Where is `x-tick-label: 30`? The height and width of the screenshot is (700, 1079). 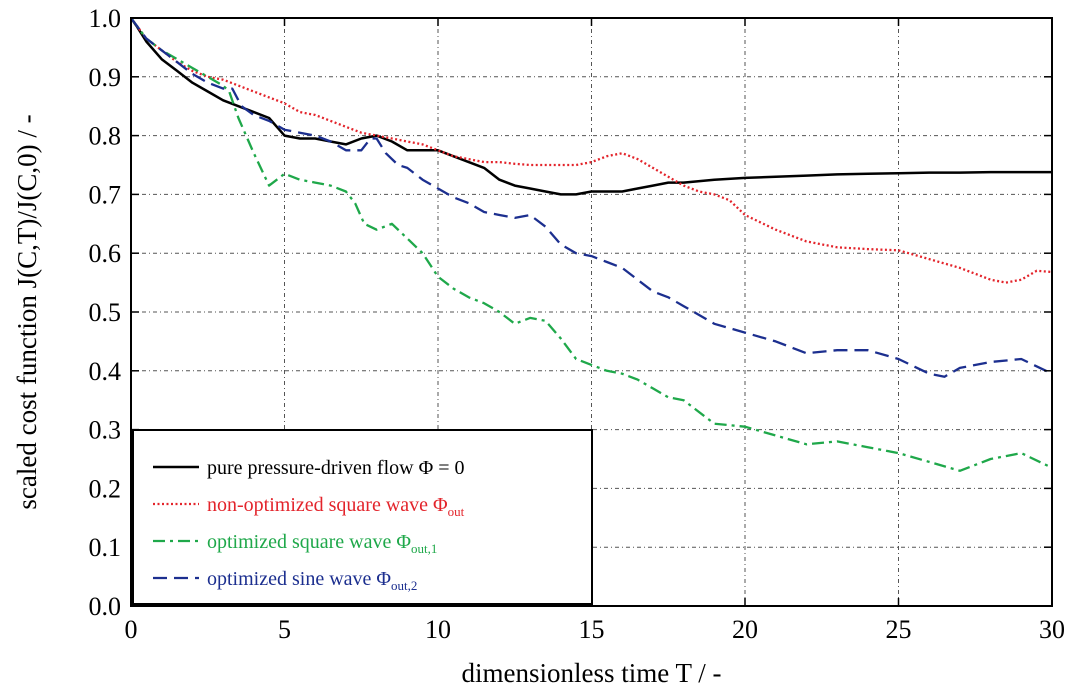 x-tick-label: 30 is located at coordinates (1052, 629).